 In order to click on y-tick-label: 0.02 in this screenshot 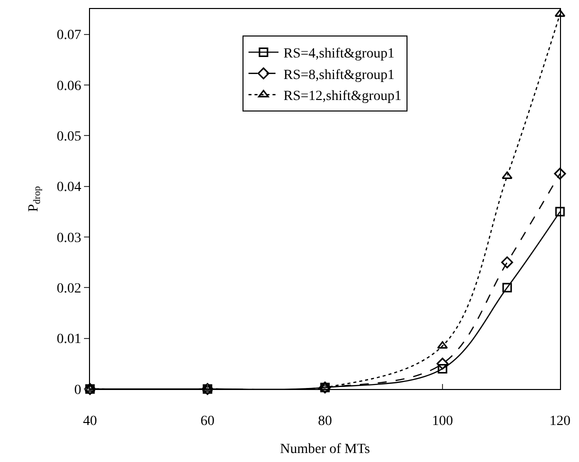, I will do `click(69, 289)`.